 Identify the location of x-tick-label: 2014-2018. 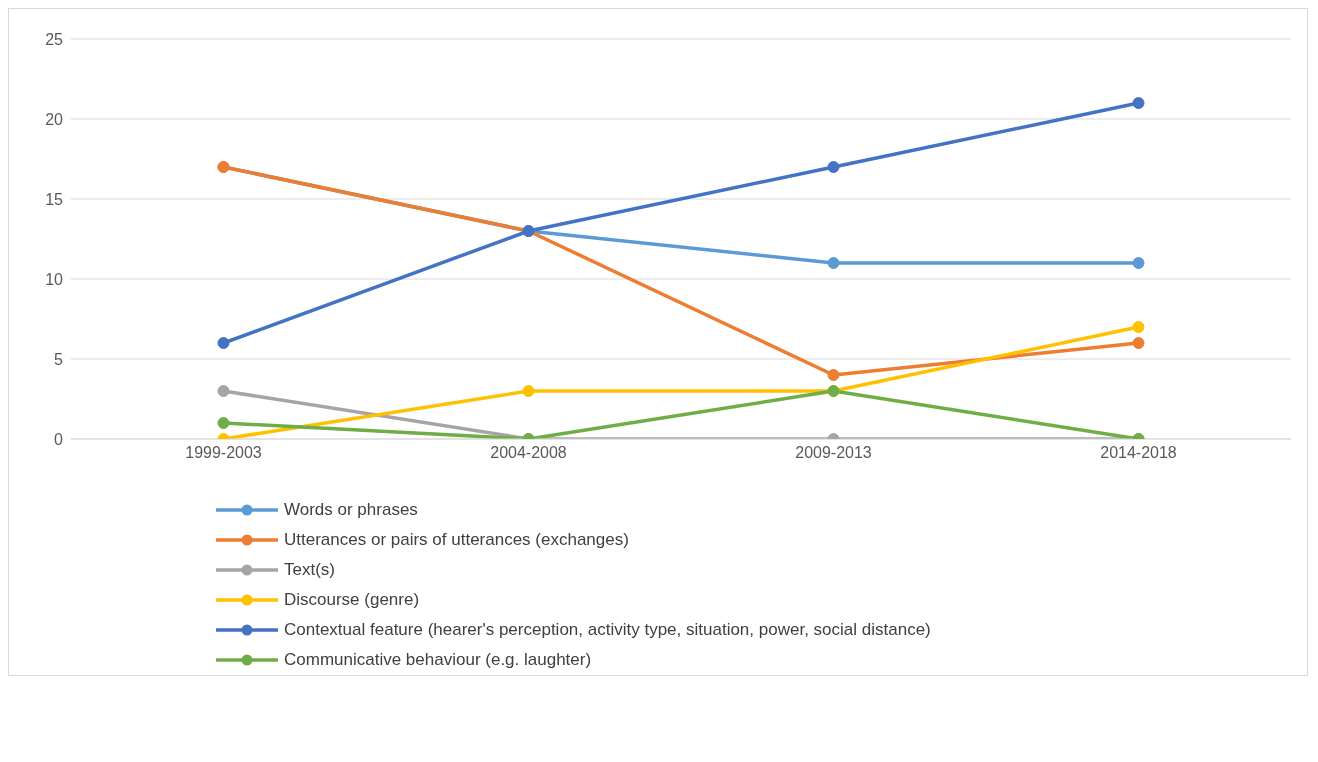
(1138, 453).